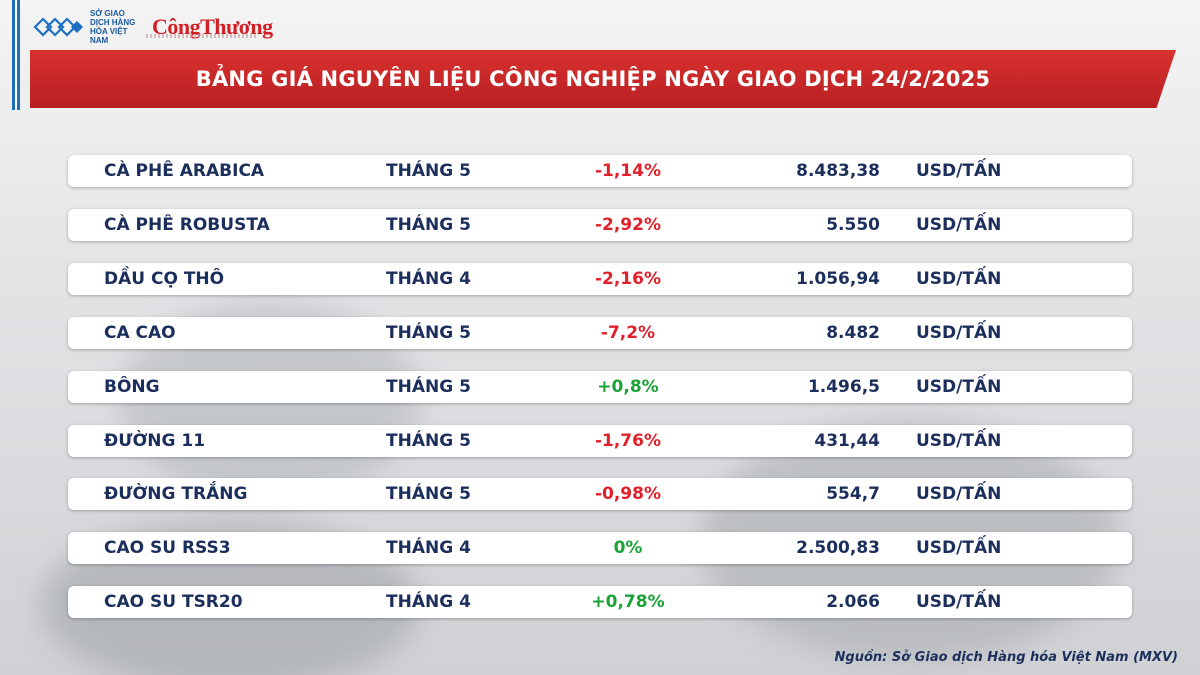 The height and width of the screenshot is (675, 1200). Describe the element at coordinates (843, 386) in the screenshot. I see `price-value: 1.496,5` at that location.